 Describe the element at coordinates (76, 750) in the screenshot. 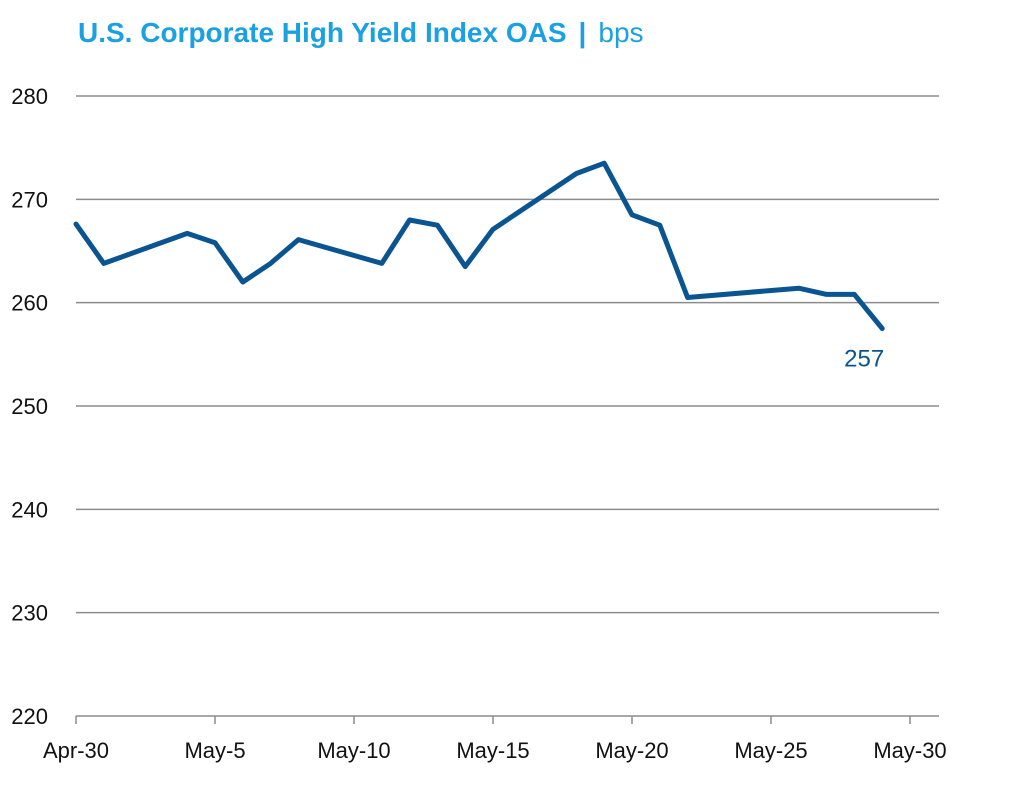

I see `x-tick-label-Apr-30: Apr-30` at that location.